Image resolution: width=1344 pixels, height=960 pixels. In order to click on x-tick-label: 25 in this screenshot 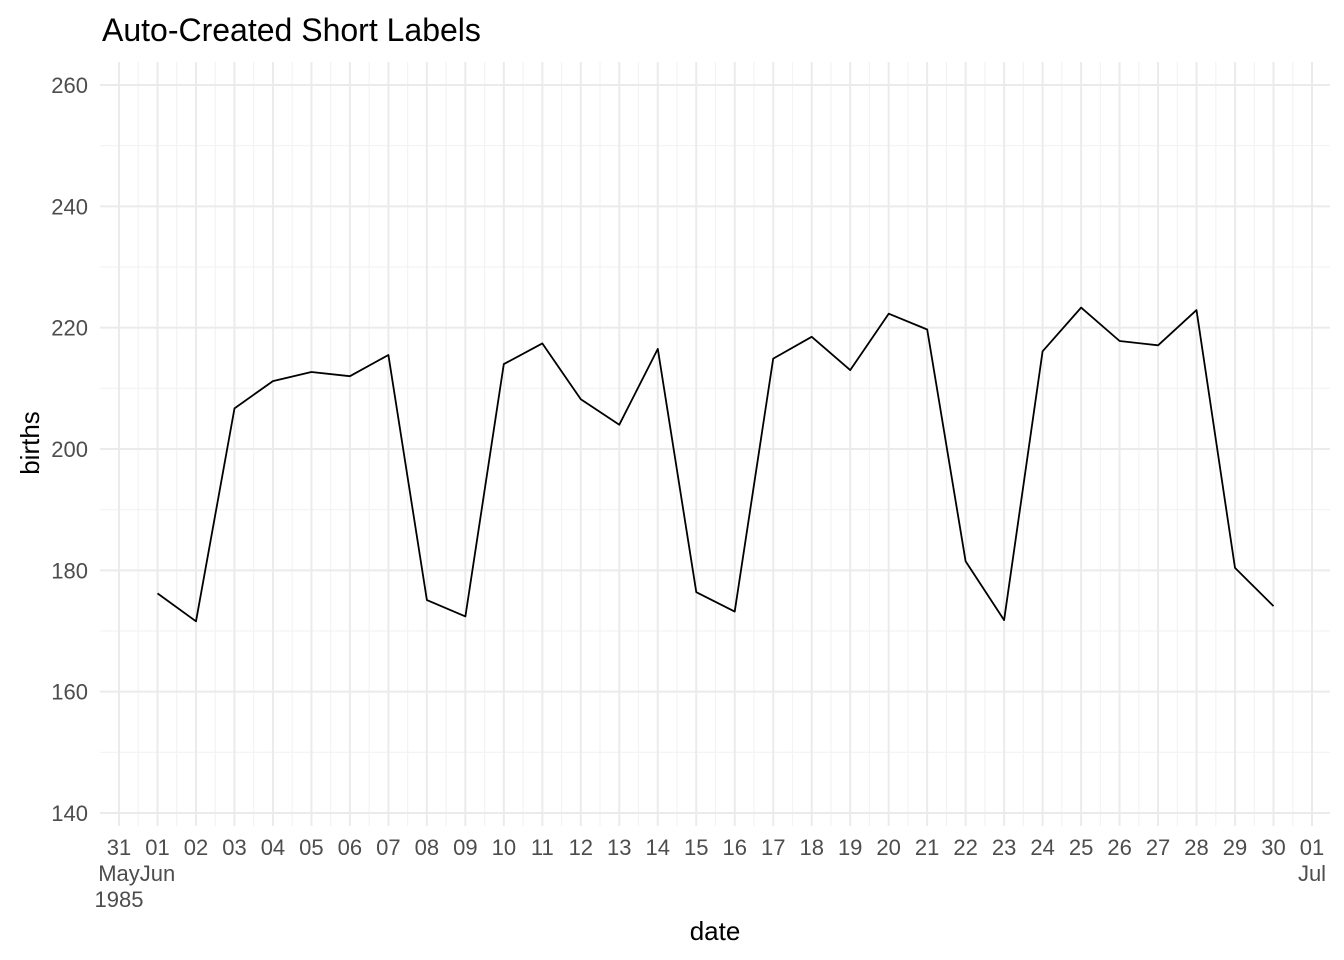, I will do `click(1081, 847)`.